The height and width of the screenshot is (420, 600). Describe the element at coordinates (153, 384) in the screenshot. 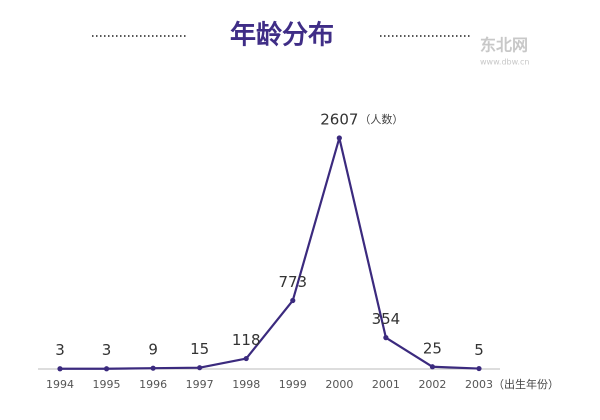

I see `x-tick-label: 1996` at that location.